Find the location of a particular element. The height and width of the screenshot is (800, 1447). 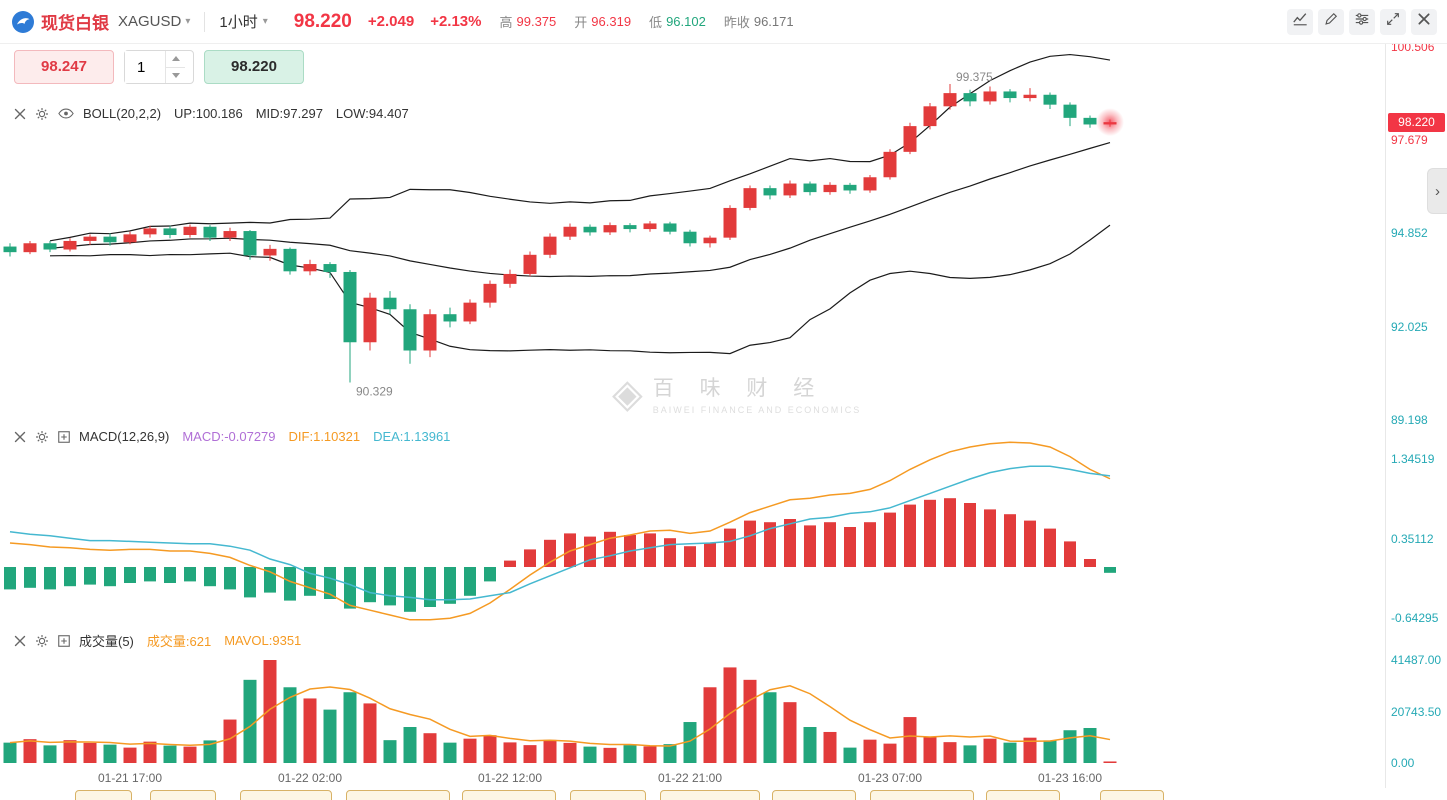

trade-panel: 98.247 98.220 is located at coordinates (159, 67).